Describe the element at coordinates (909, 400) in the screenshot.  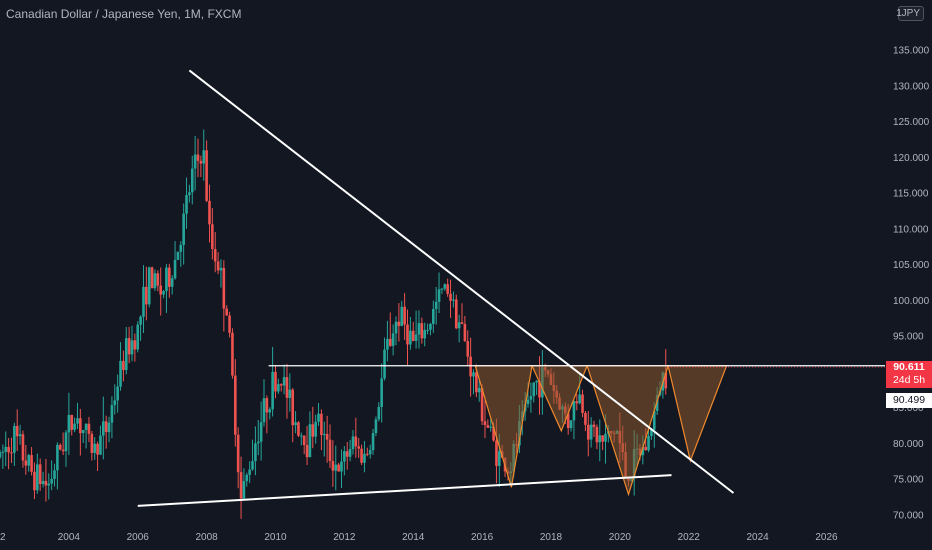
I see `prev-price-tag: 90.499` at that location.